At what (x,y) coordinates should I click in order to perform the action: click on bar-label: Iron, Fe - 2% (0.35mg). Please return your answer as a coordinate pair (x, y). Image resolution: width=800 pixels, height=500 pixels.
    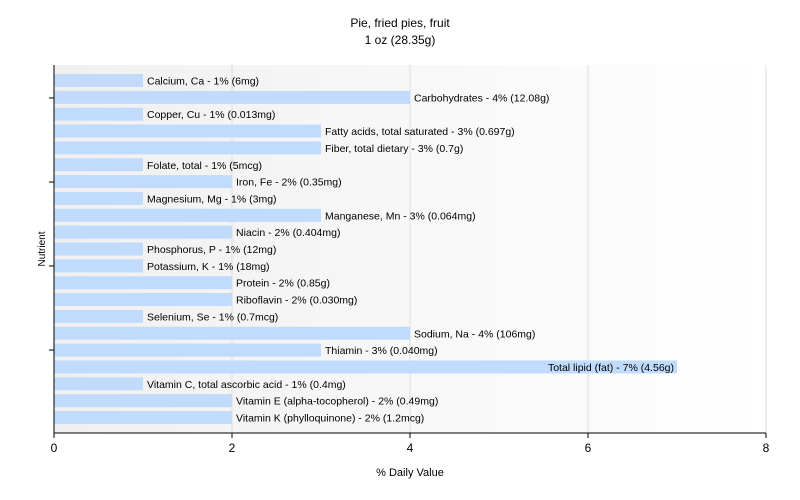
    Looking at the image, I should click on (289, 183).